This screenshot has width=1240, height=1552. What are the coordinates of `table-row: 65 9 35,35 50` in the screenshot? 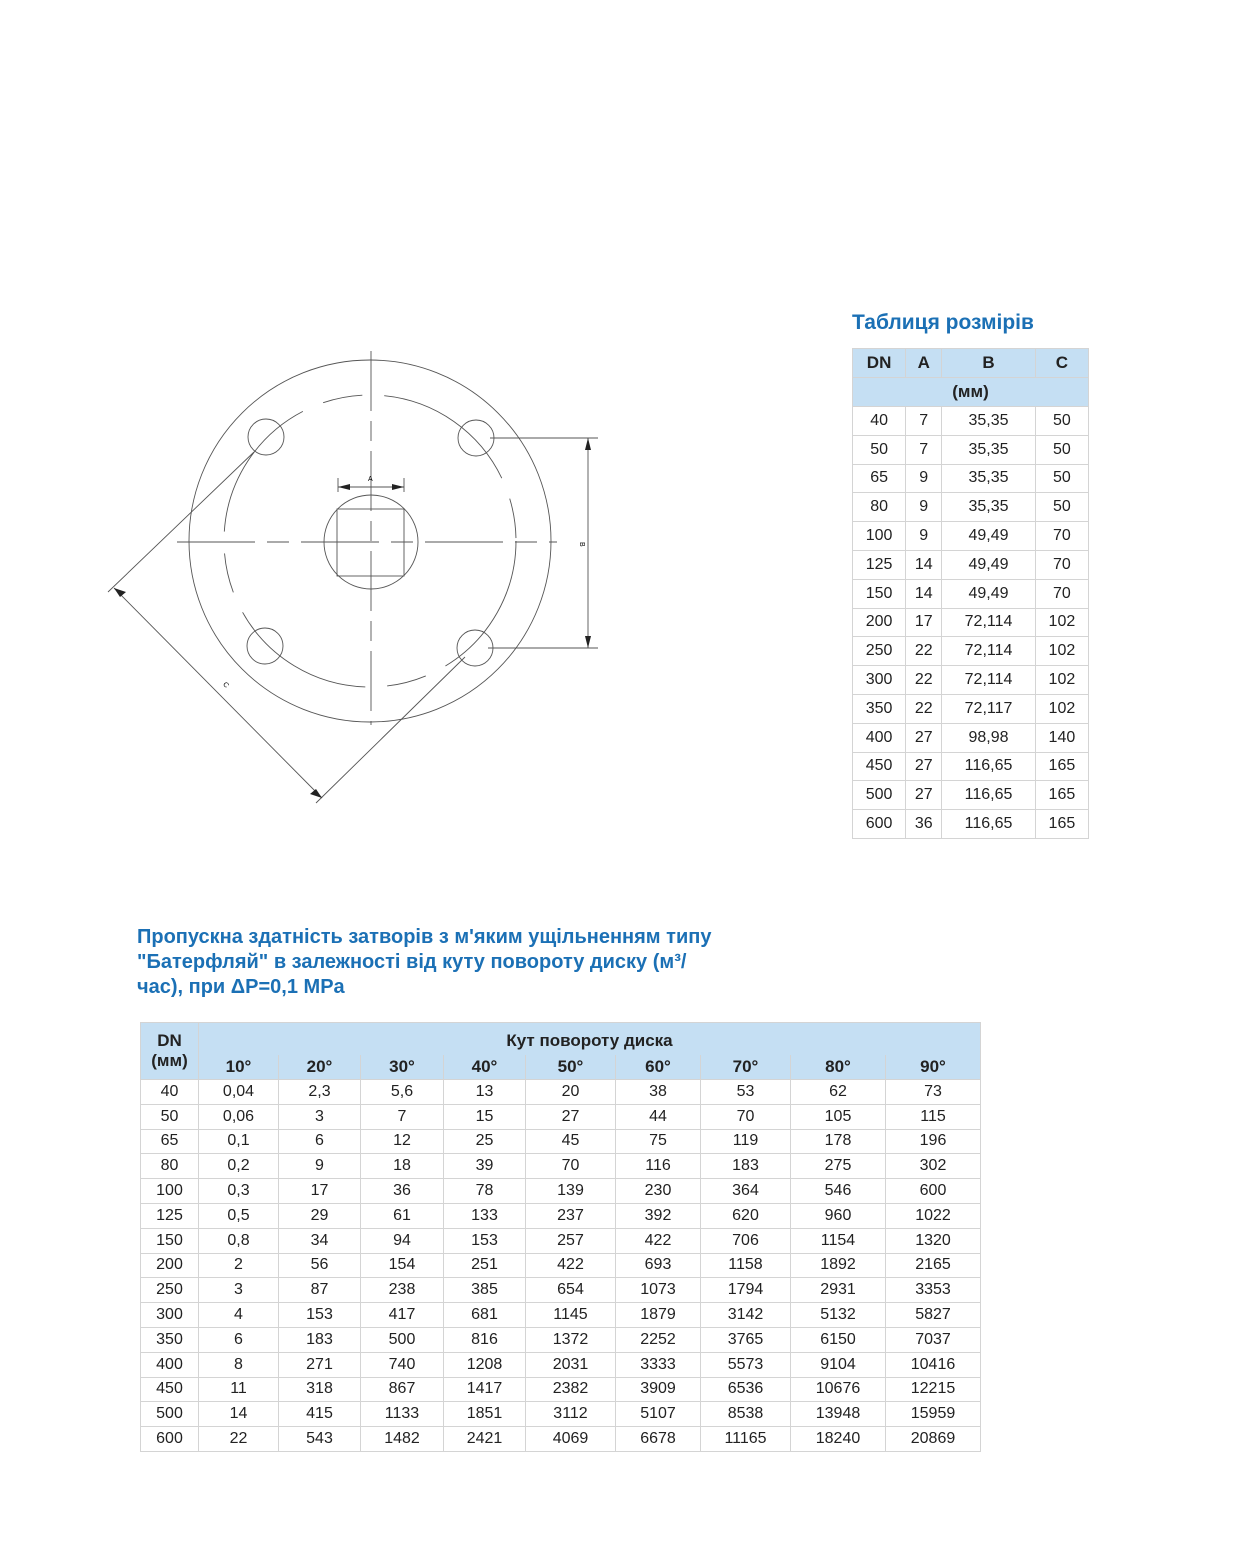 It's located at (970, 478).